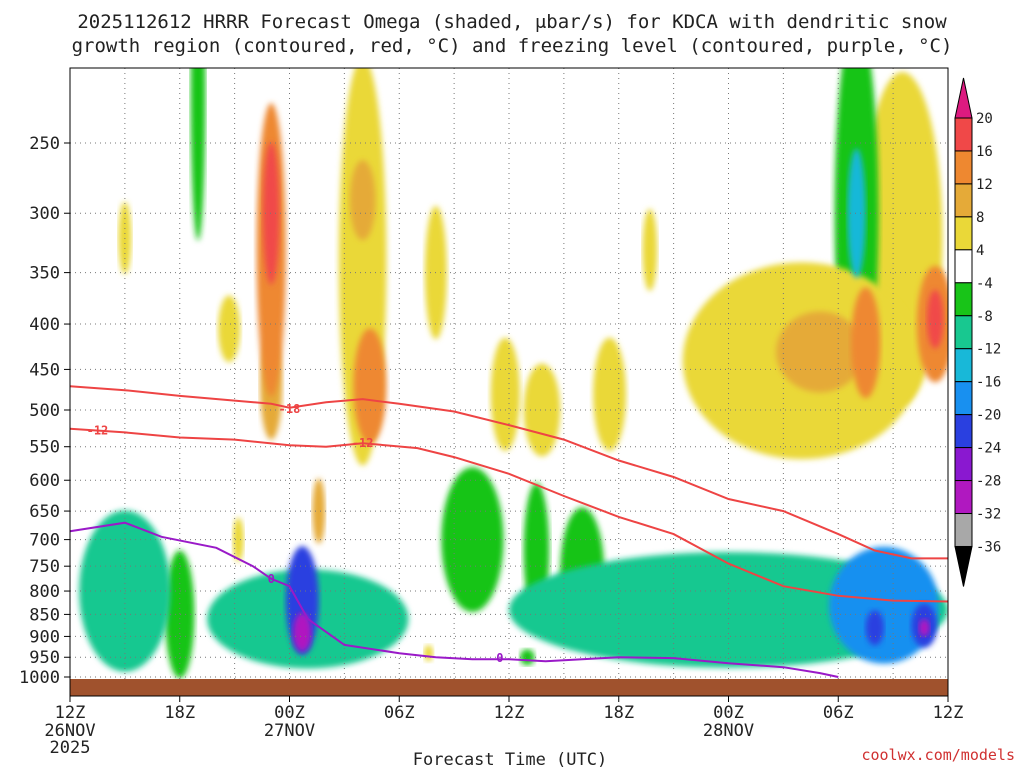  What do you see at coordinates (938, 755) in the screenshot?
I see `watermark: coolwx.com/models` at bounding box center [938, 755].